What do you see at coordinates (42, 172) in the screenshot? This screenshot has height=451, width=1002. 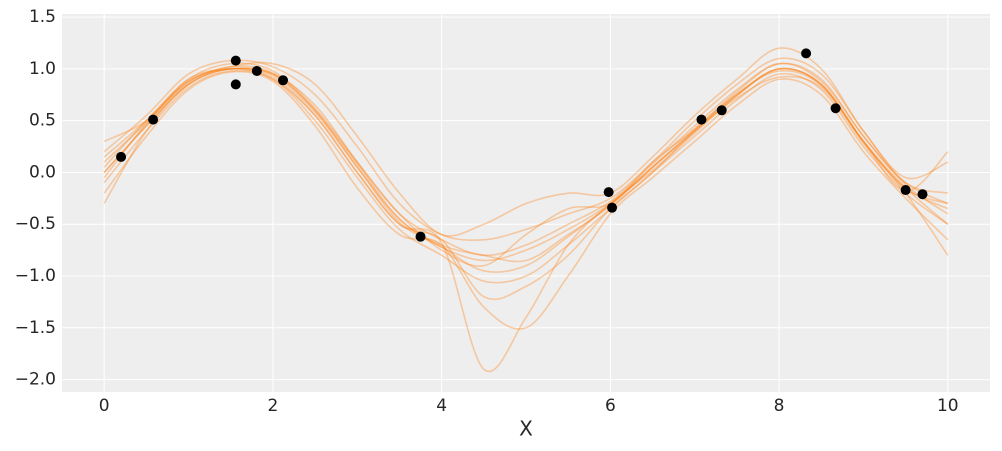 I see `y-tick-label: 0.0` at bounding box center [42, 172].